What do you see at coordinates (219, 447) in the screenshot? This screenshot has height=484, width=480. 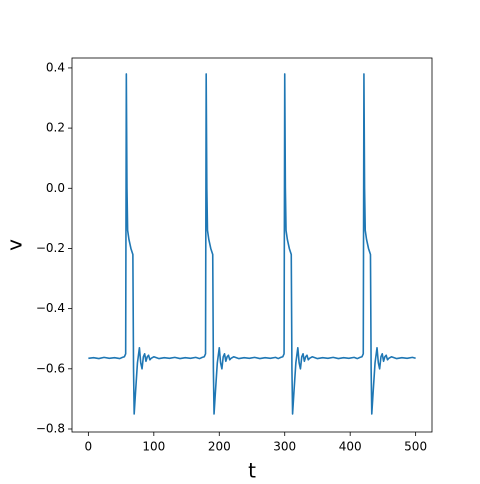 I see `x-tick-label: 200` at bounding box center [219, 447].